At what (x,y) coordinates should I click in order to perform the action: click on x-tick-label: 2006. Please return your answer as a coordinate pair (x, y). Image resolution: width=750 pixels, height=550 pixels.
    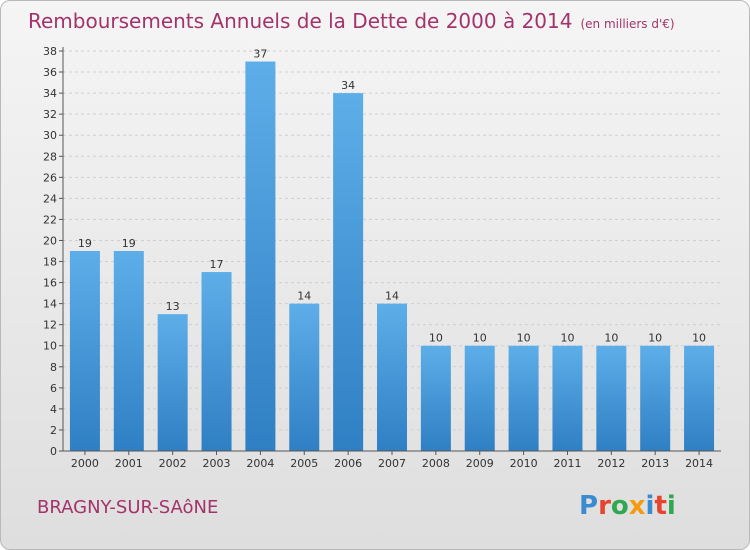
    Looking at the image, I should click on (348, 463).